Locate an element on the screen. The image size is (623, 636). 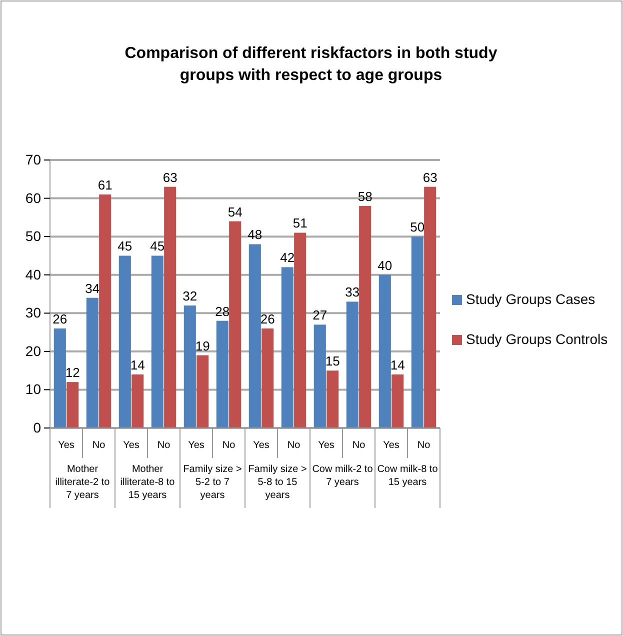
data-label: 51 is located at coordinates (300, 223).